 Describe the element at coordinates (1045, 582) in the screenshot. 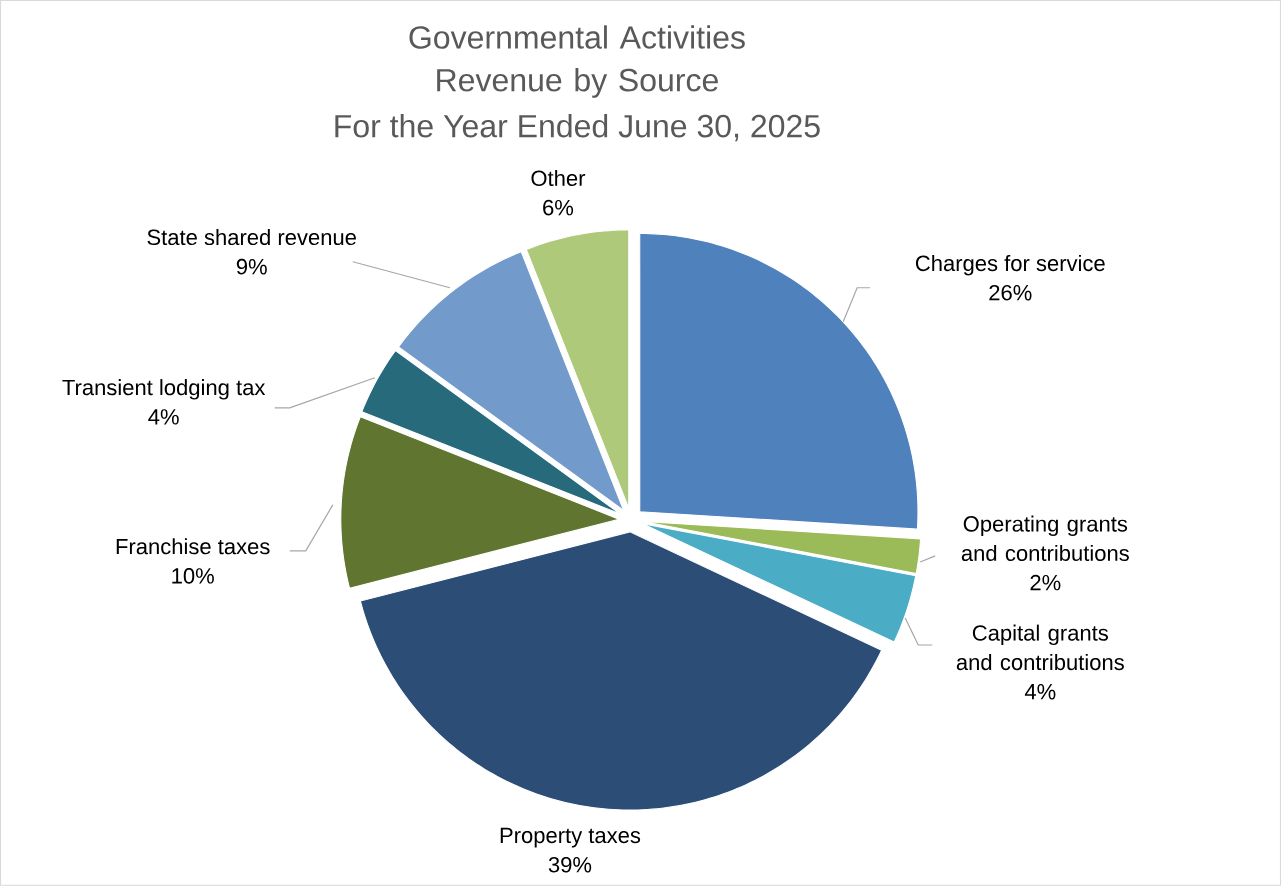

I see `data-label: 2%` at that location.